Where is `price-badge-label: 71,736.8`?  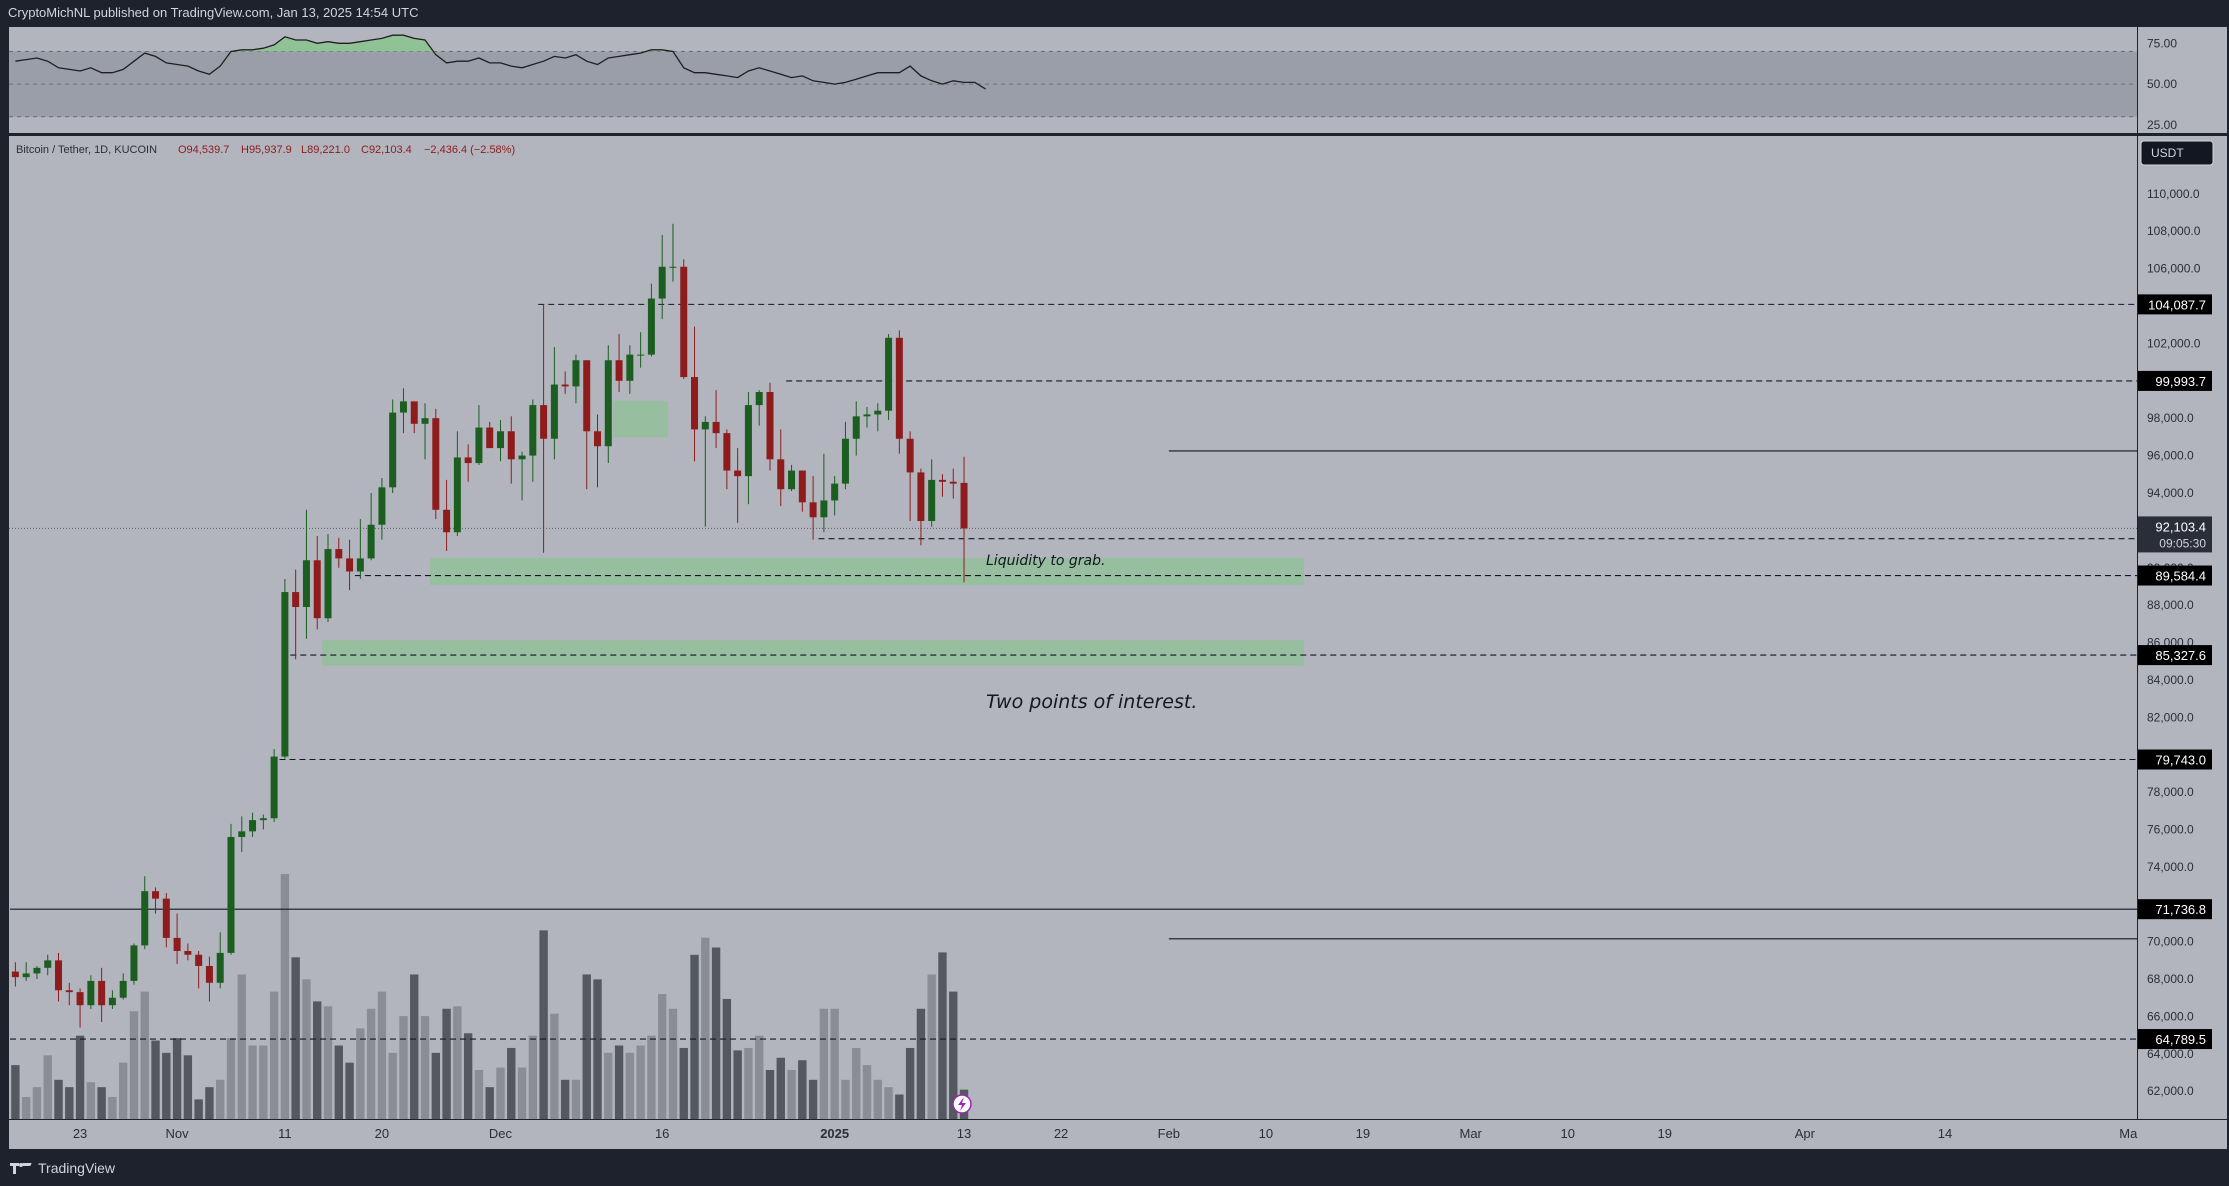 price-badge-label: 71,736.8 is located at coordinates (2180, 909).